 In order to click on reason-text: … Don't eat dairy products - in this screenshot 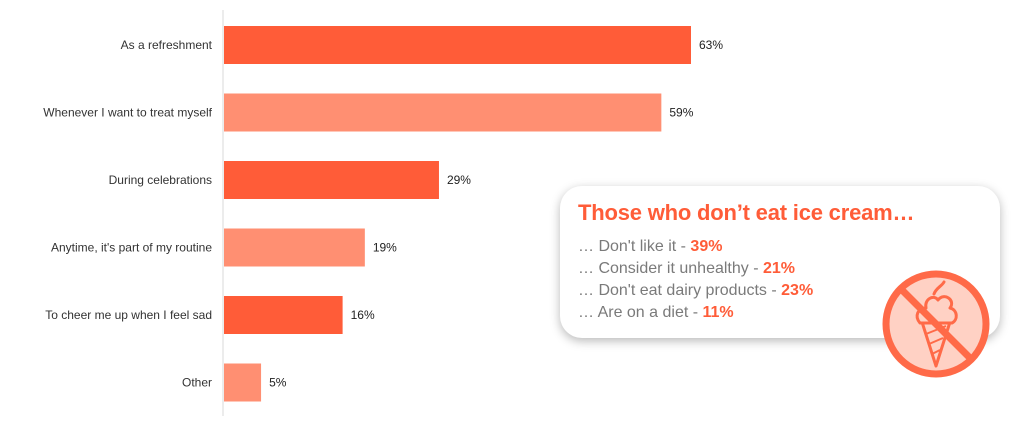, I will do `click(680, 290)`.